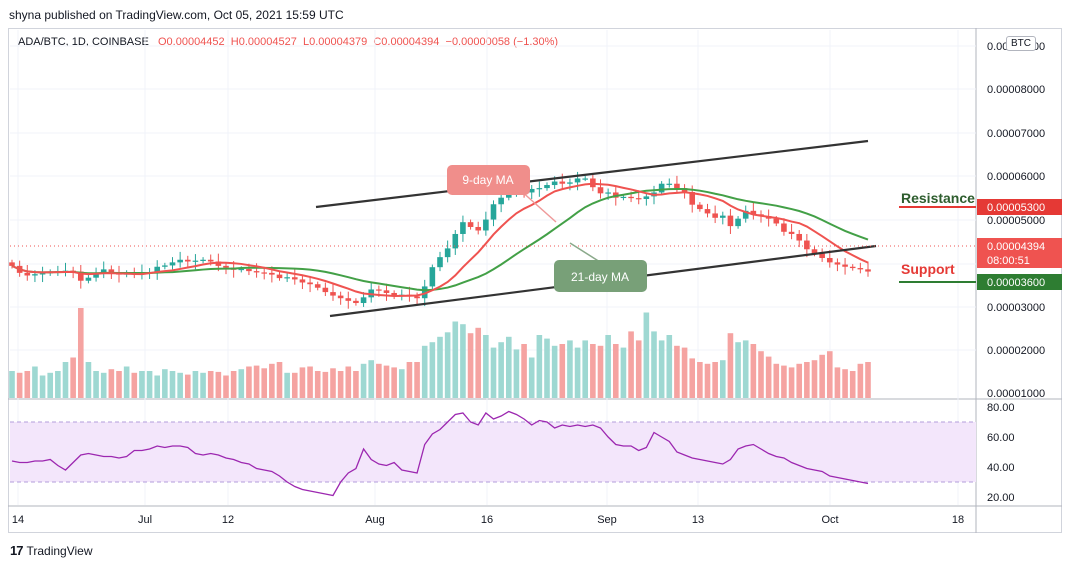 This screenshot has width=1071, height=568. Describe the element at coordinates (1016, 283) in the screenshot. I see `support-price-label: 0.00003600` at that location.